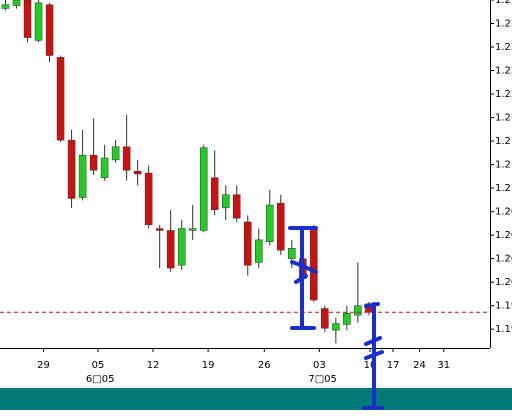  I want to click on x-tick-label: 26, so click(264, 365).